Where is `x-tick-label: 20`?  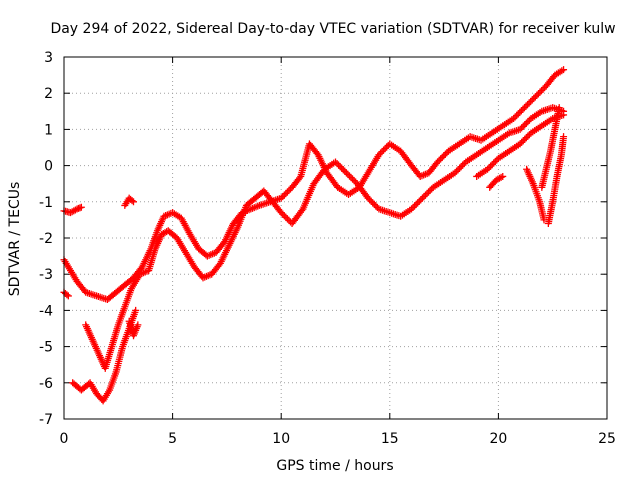 x-tick-label: 20 is located at coordinates (498, 439).